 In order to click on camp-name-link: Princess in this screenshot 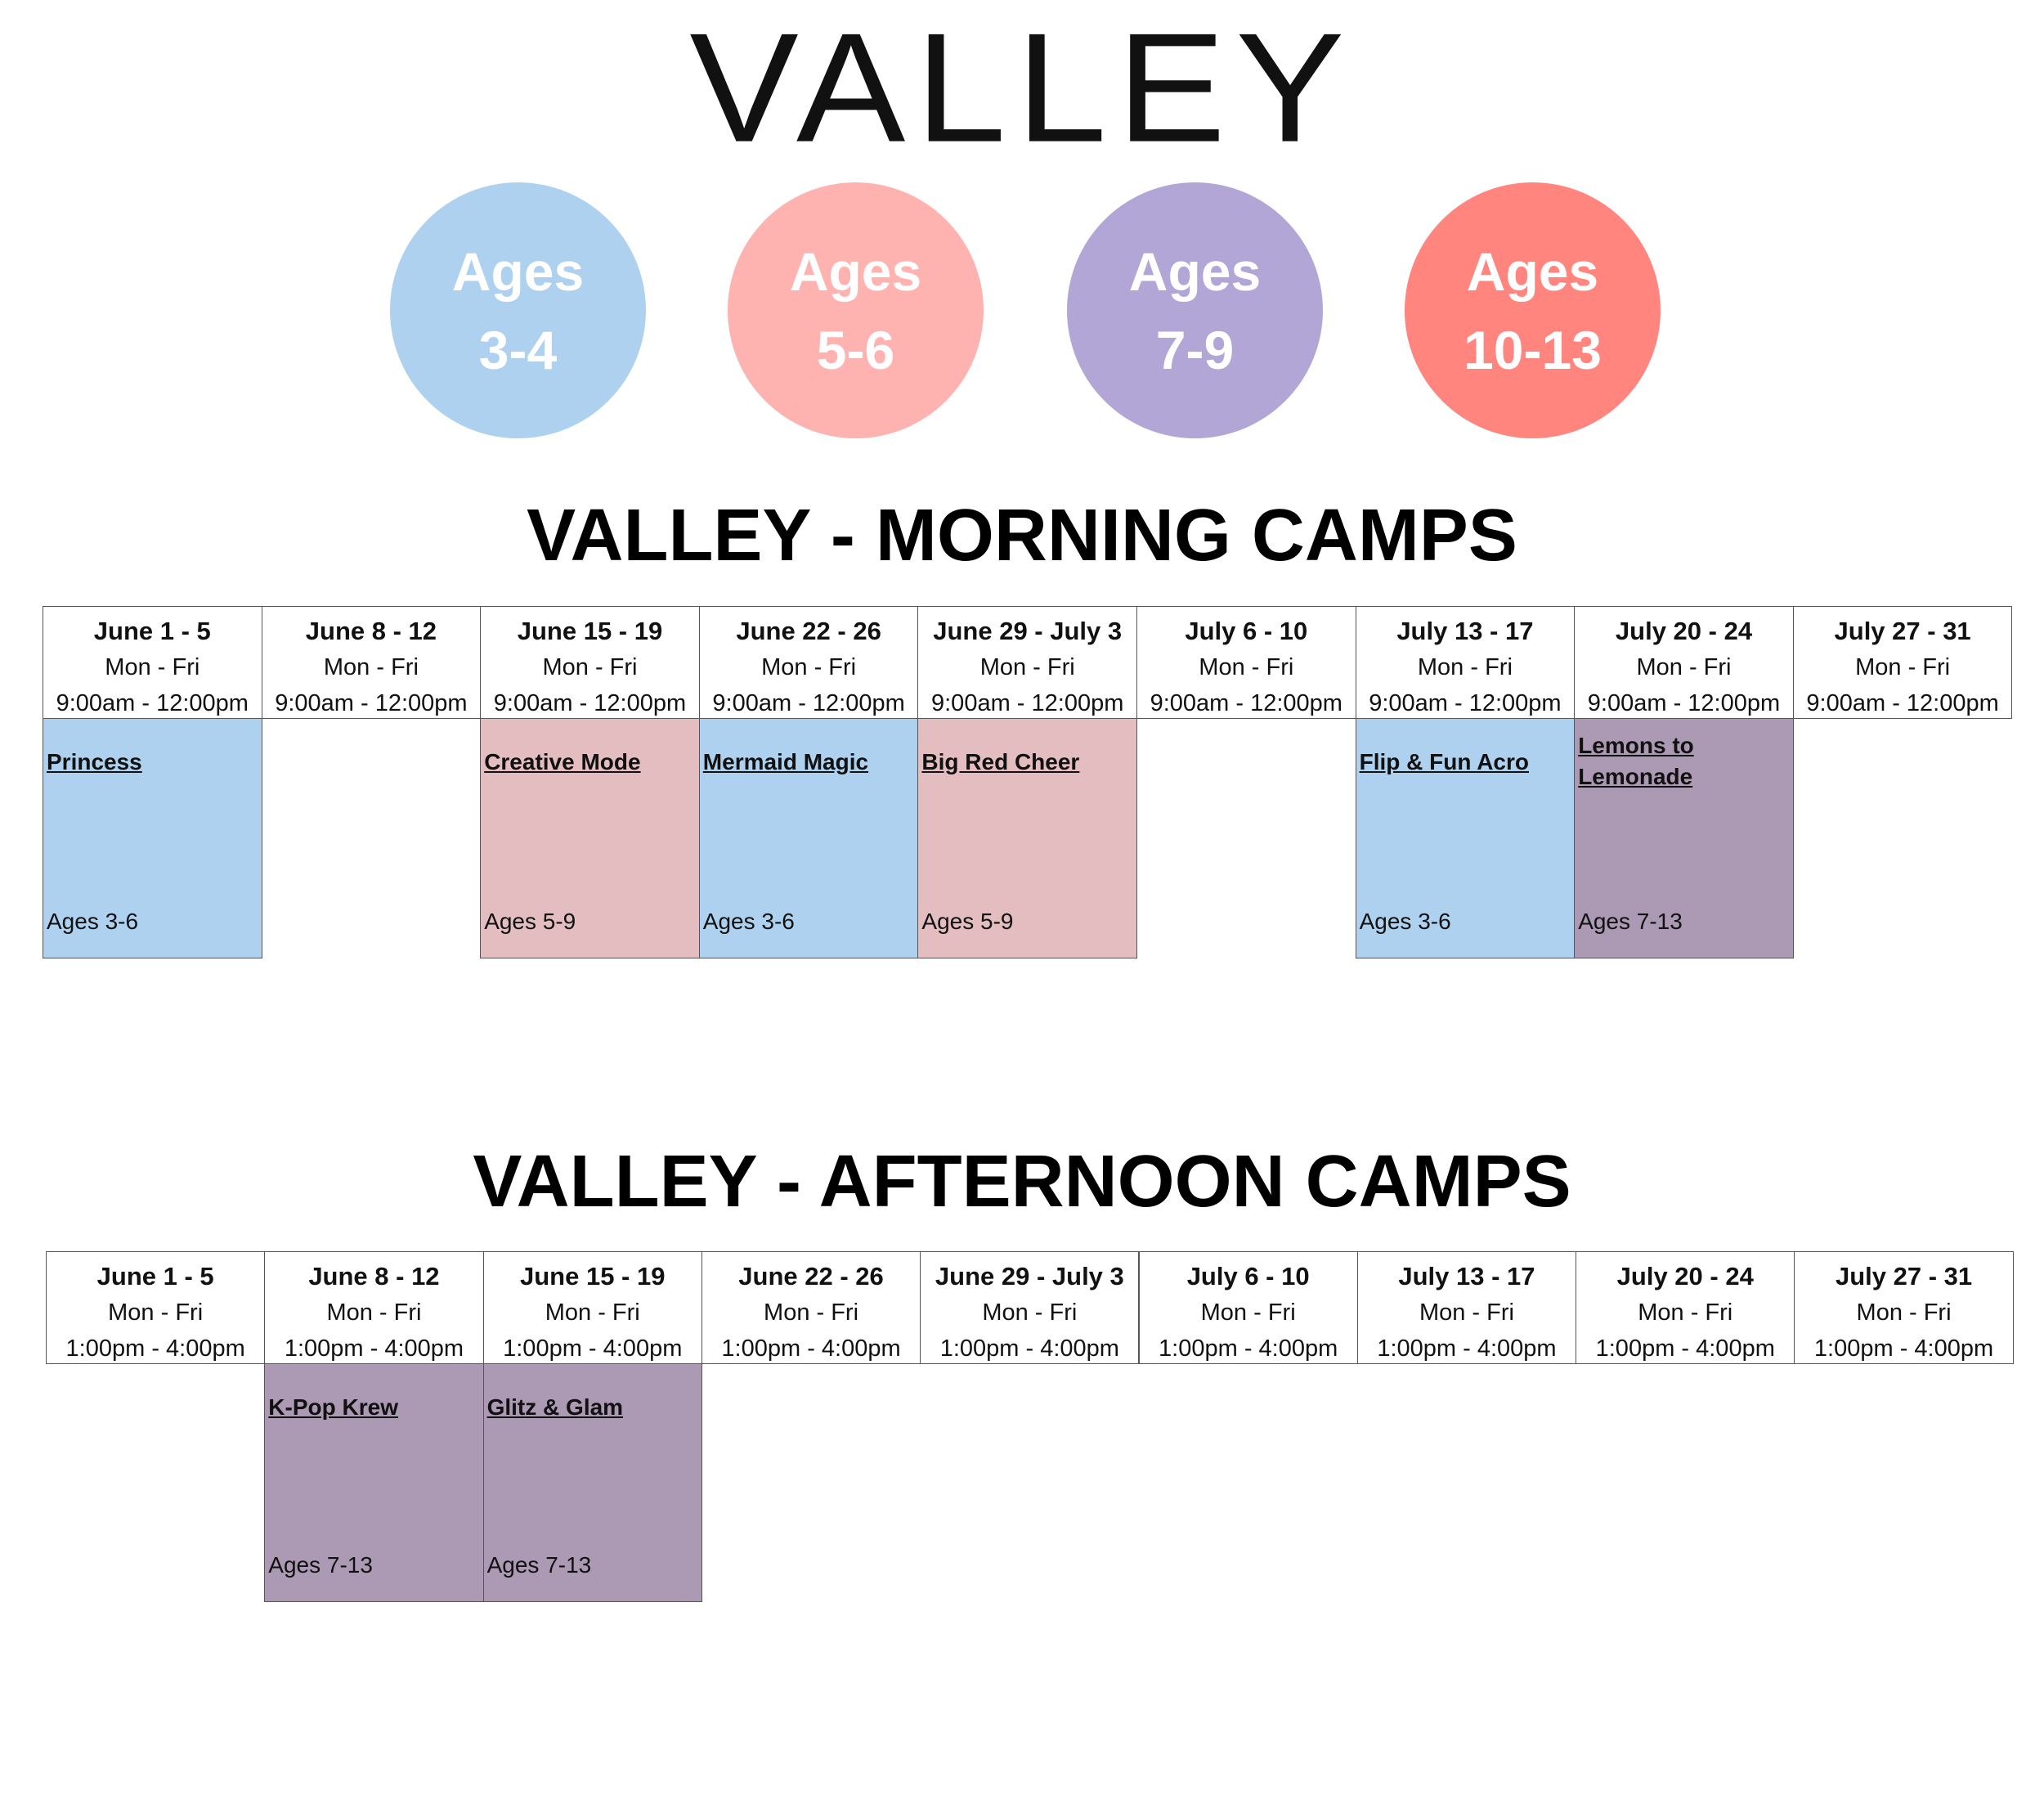, I will do `click(95, 761)`.